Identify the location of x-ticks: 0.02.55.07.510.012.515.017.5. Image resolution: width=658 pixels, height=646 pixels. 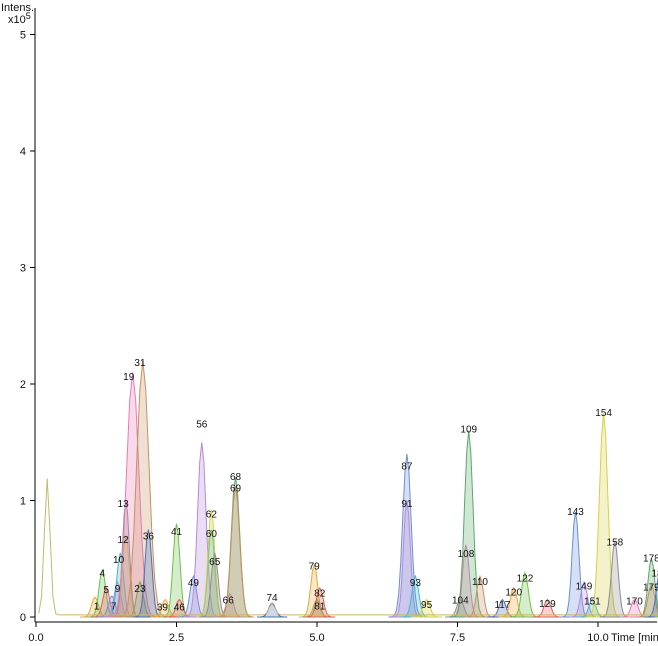
(318, 633).